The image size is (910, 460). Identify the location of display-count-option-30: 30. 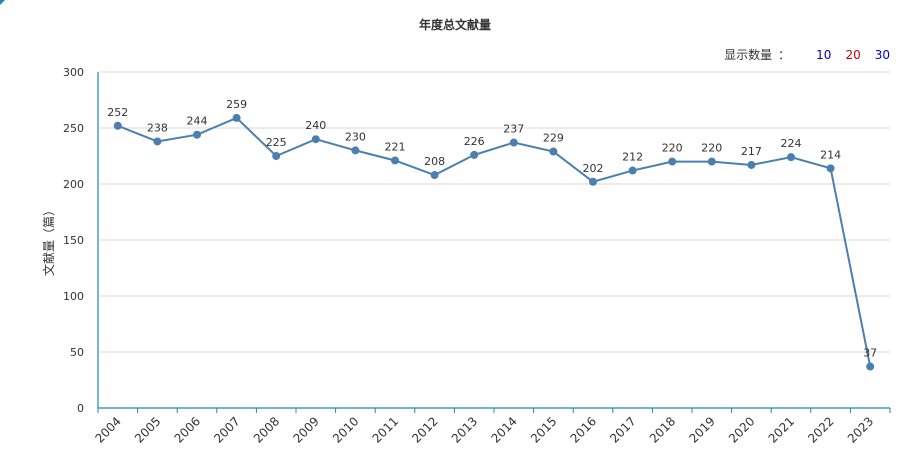
(882, 55).